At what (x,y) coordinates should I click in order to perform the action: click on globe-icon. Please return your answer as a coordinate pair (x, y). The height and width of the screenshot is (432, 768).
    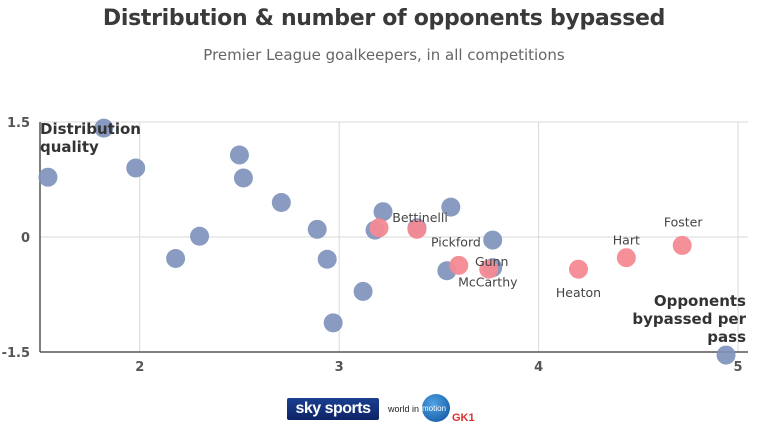
    Looking at the image, I should click on (436, 408).